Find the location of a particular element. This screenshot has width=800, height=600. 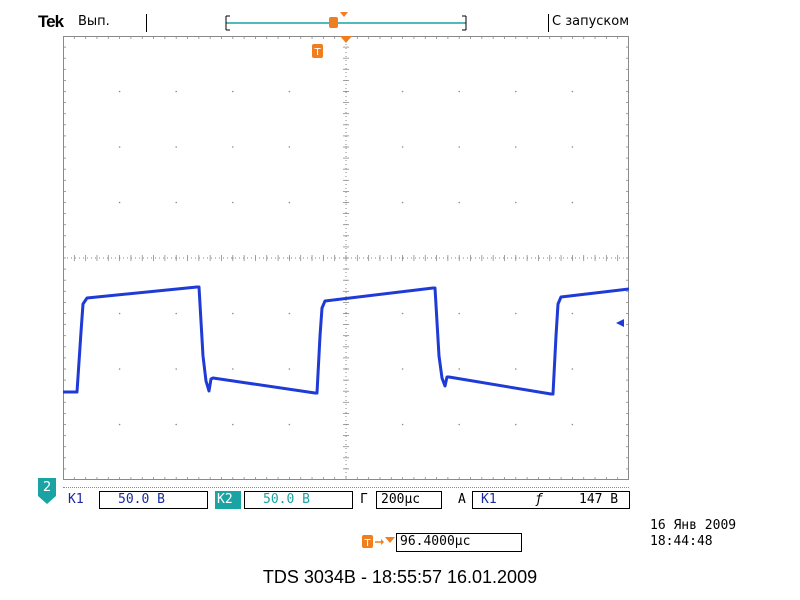

trigger-level-arrow-icon is located at coordinates (620, 323).